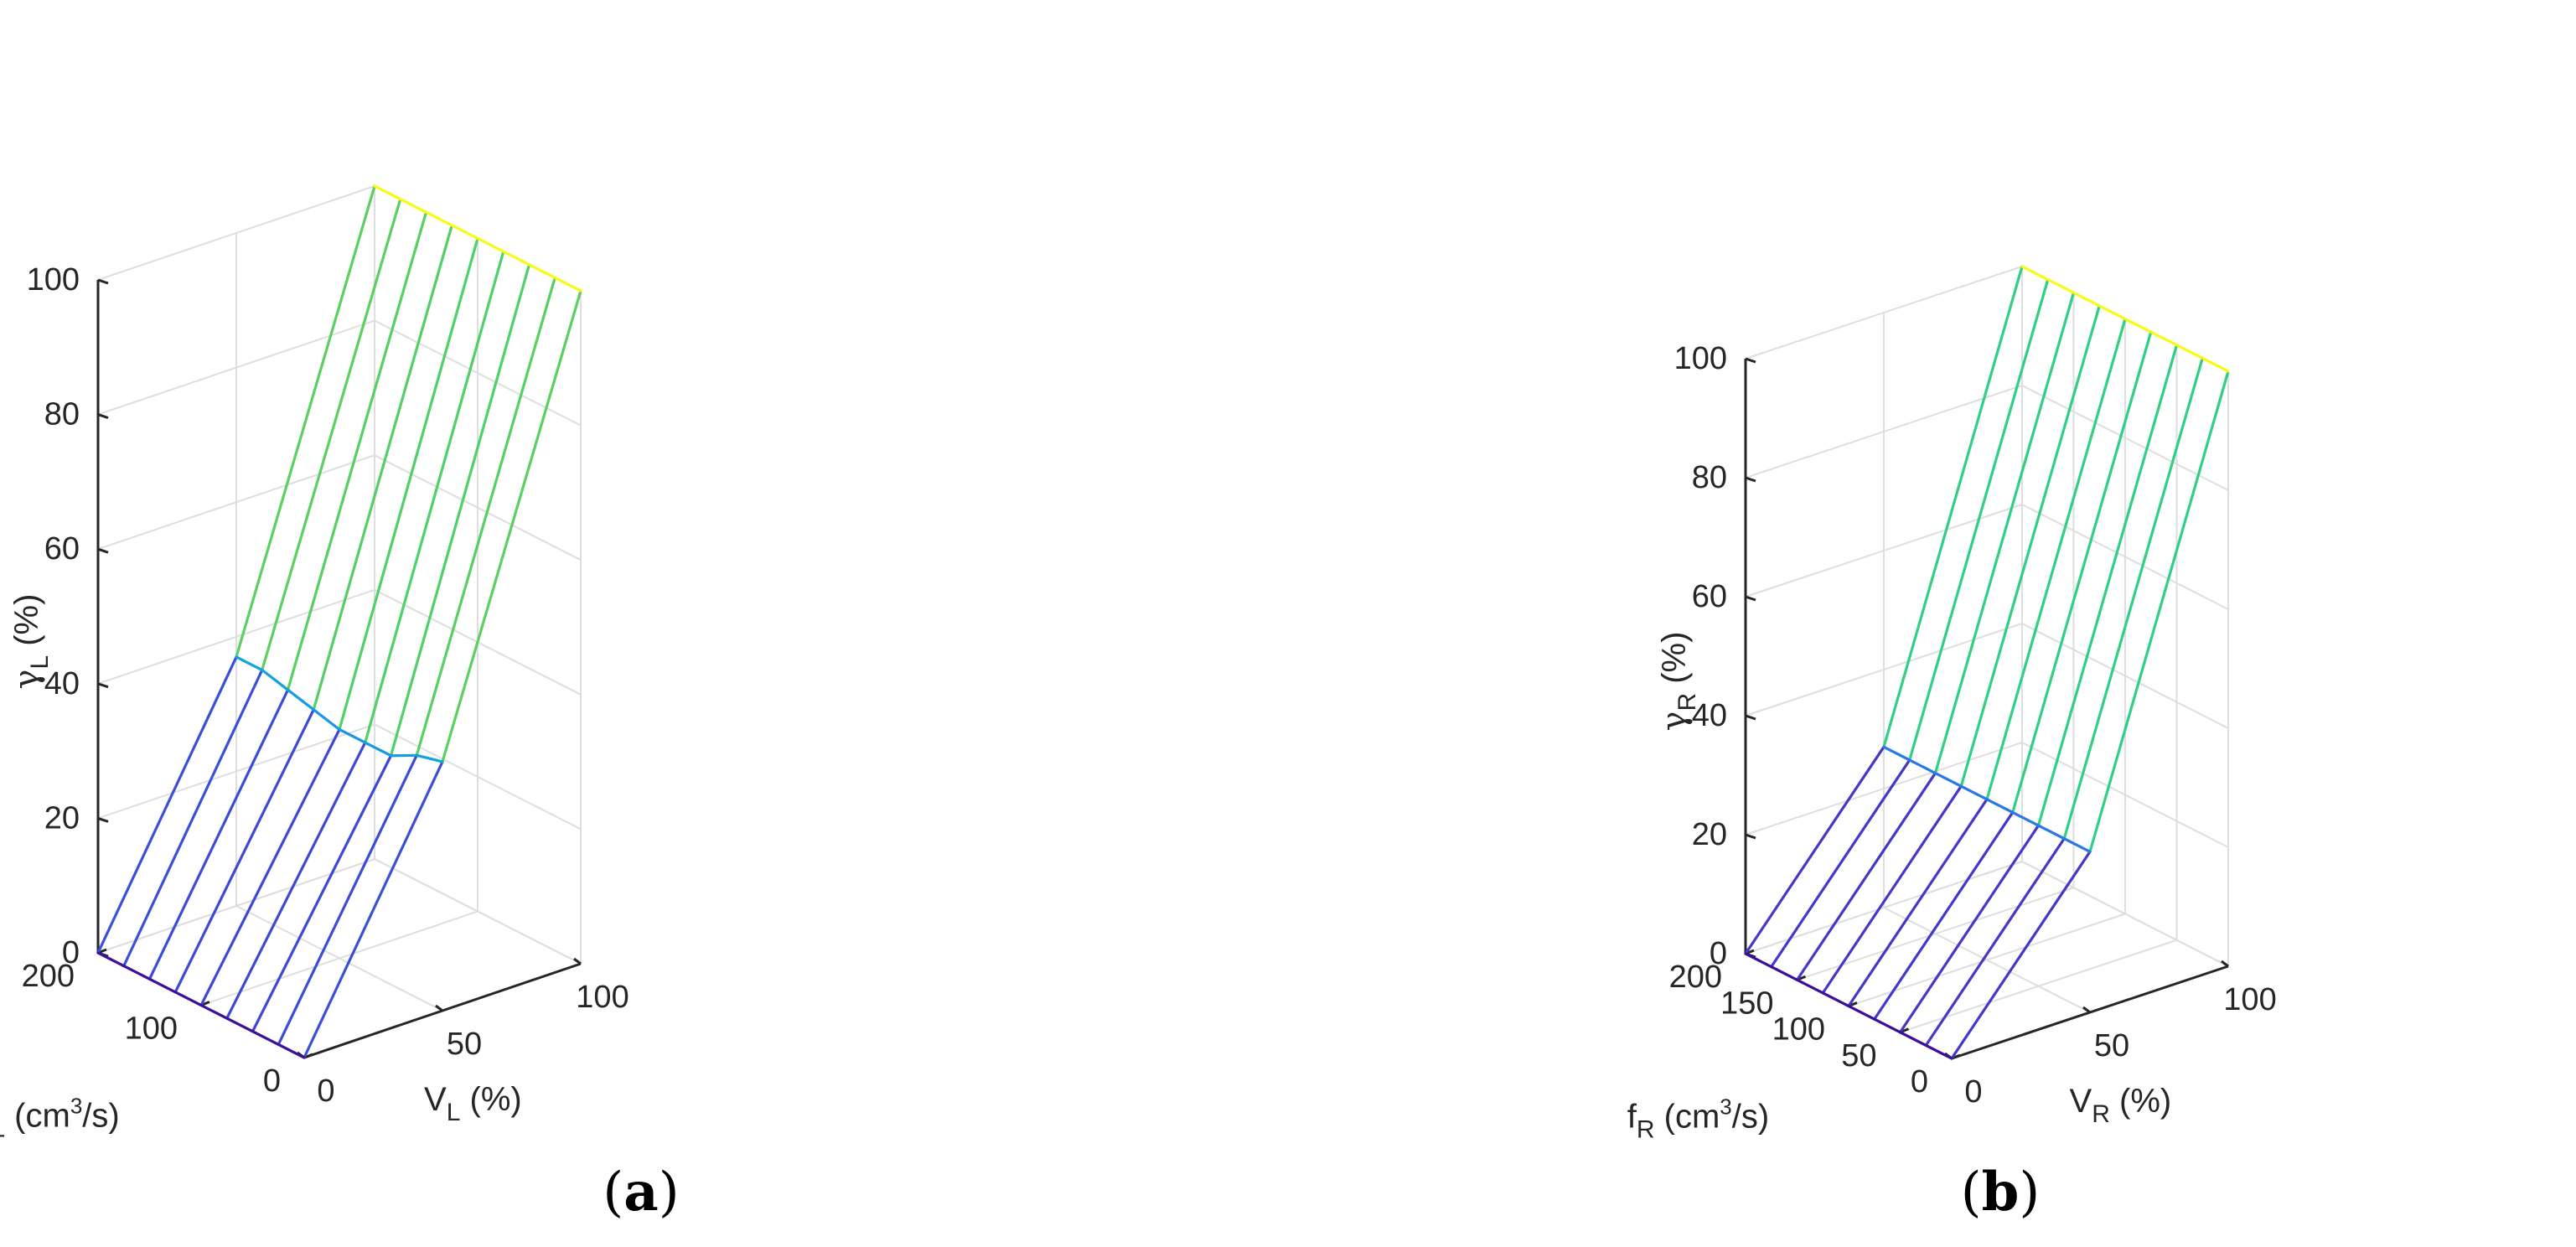  Describe the element at coordinates (53, 280) in the screenshot. I see `z-tick-label: 100` at that location.